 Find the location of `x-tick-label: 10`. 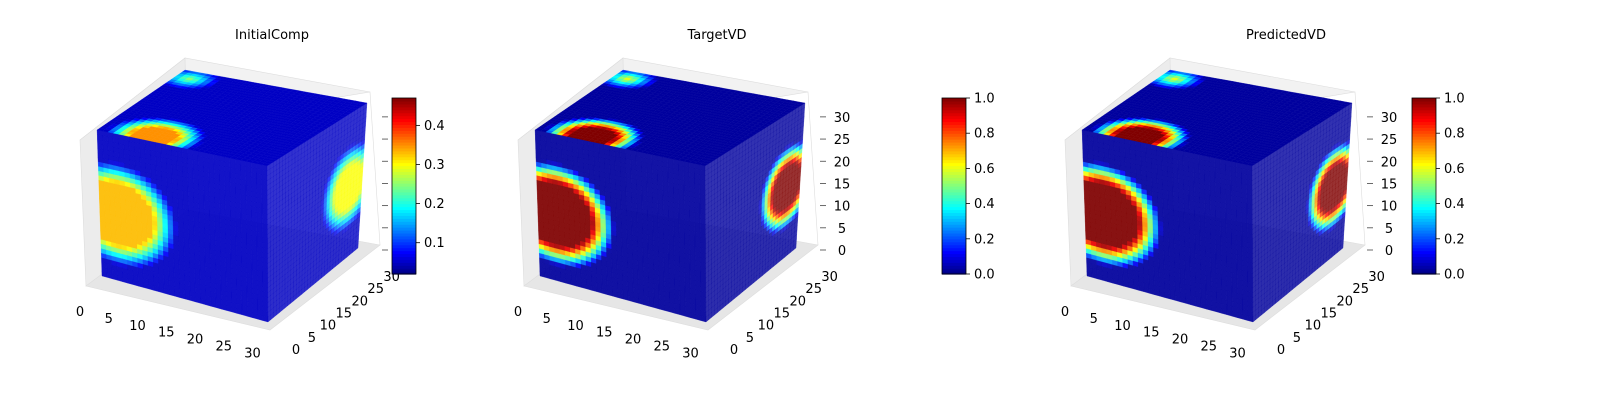

x-tick-label: 10 is located at coordinates (137, 326).